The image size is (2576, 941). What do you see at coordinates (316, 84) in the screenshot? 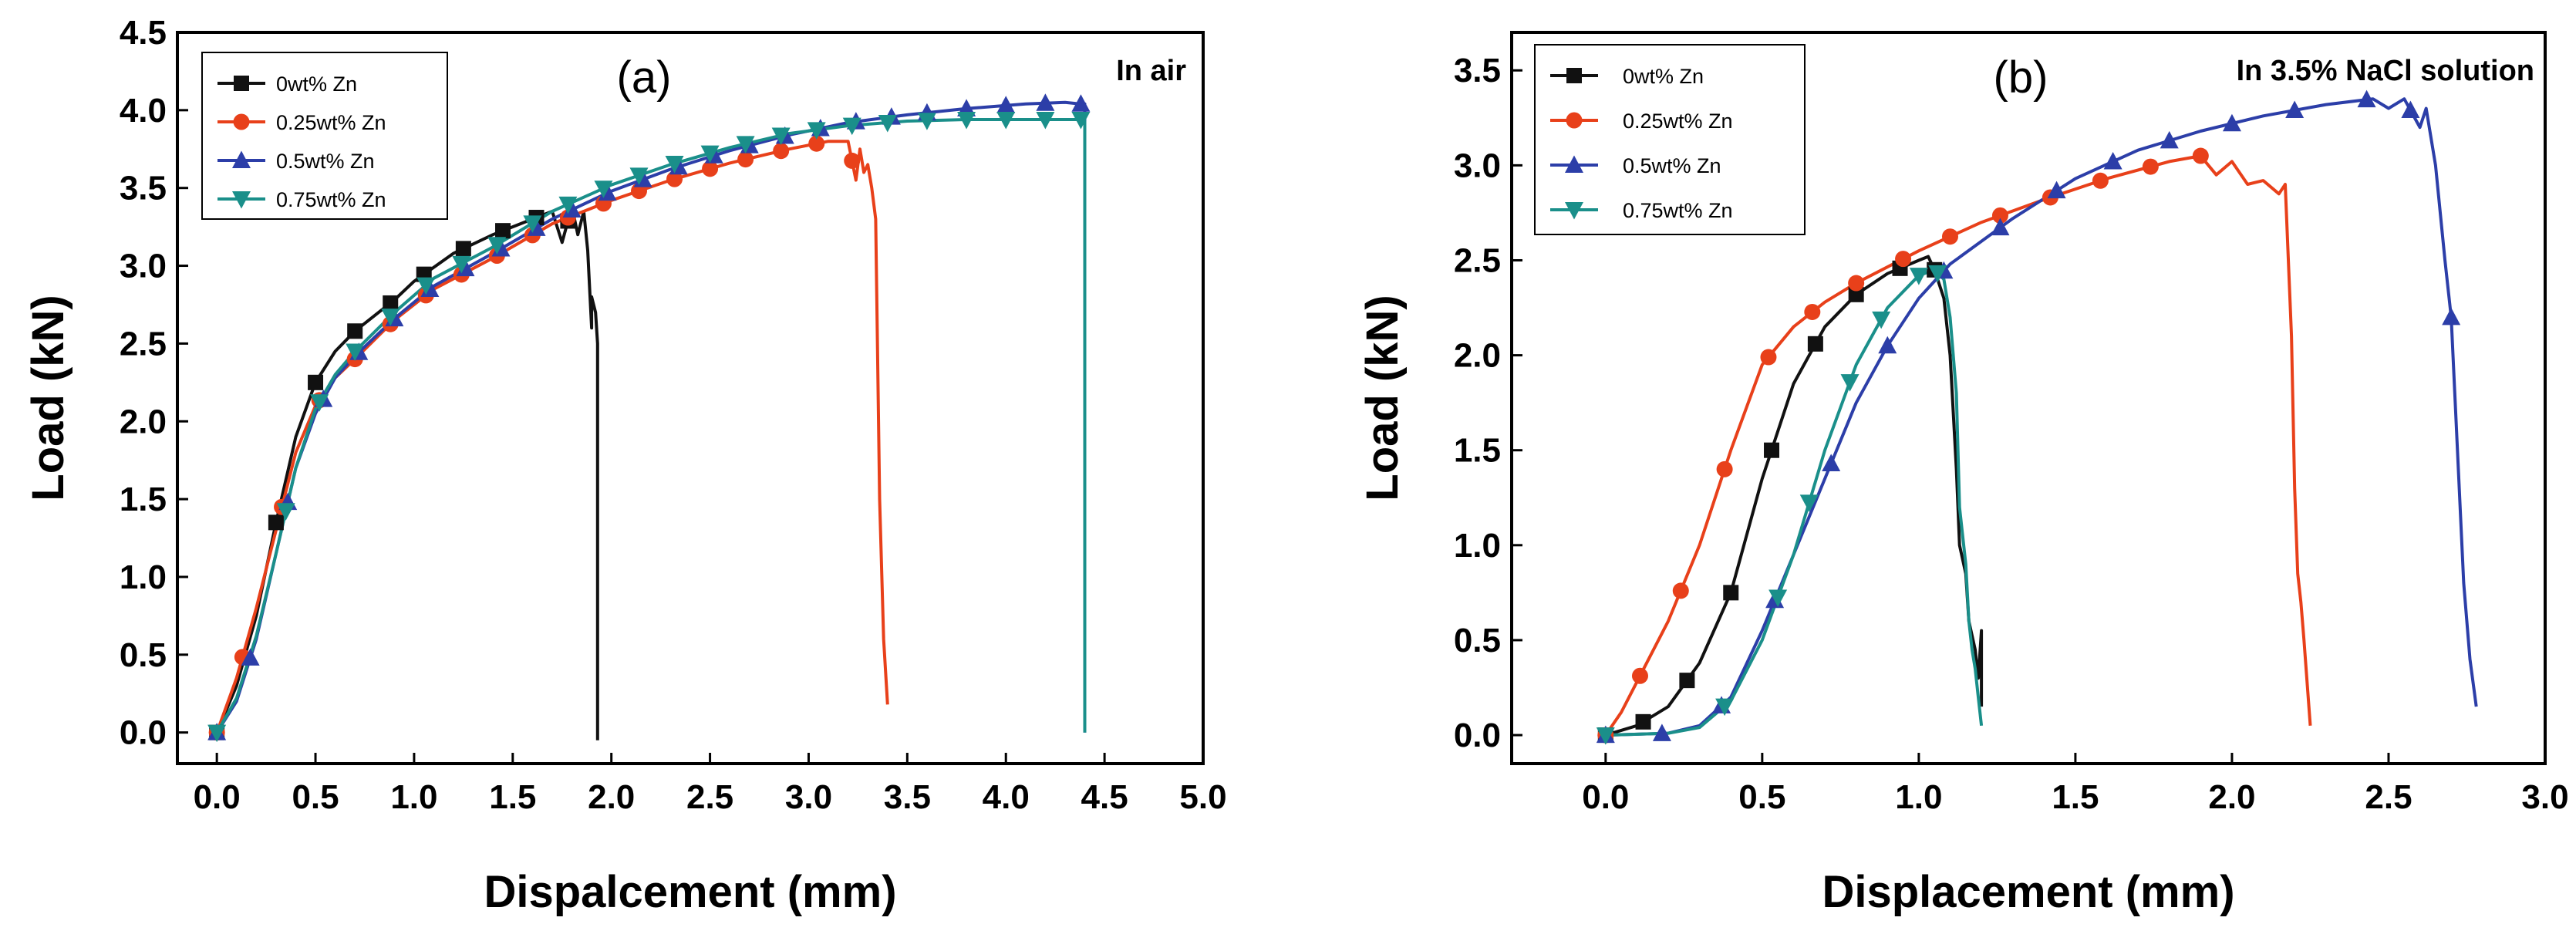
I see `legend-label: 0wt% Zn` at bounding box center [316, 84].